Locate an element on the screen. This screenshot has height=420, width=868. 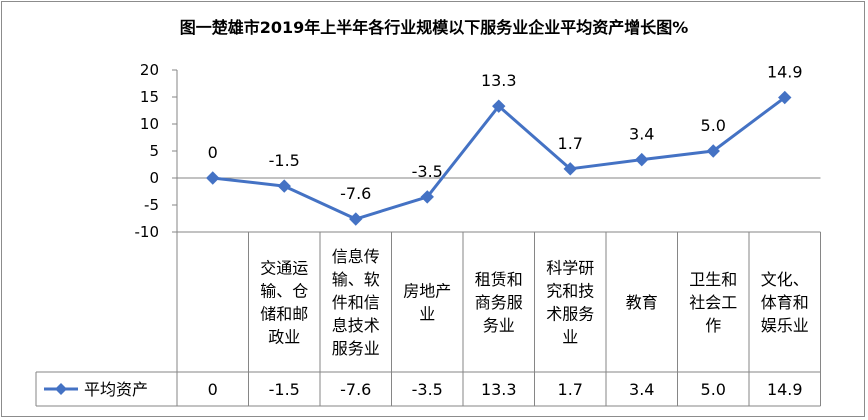
category-label: 作 is located at coordinates (713, 325).